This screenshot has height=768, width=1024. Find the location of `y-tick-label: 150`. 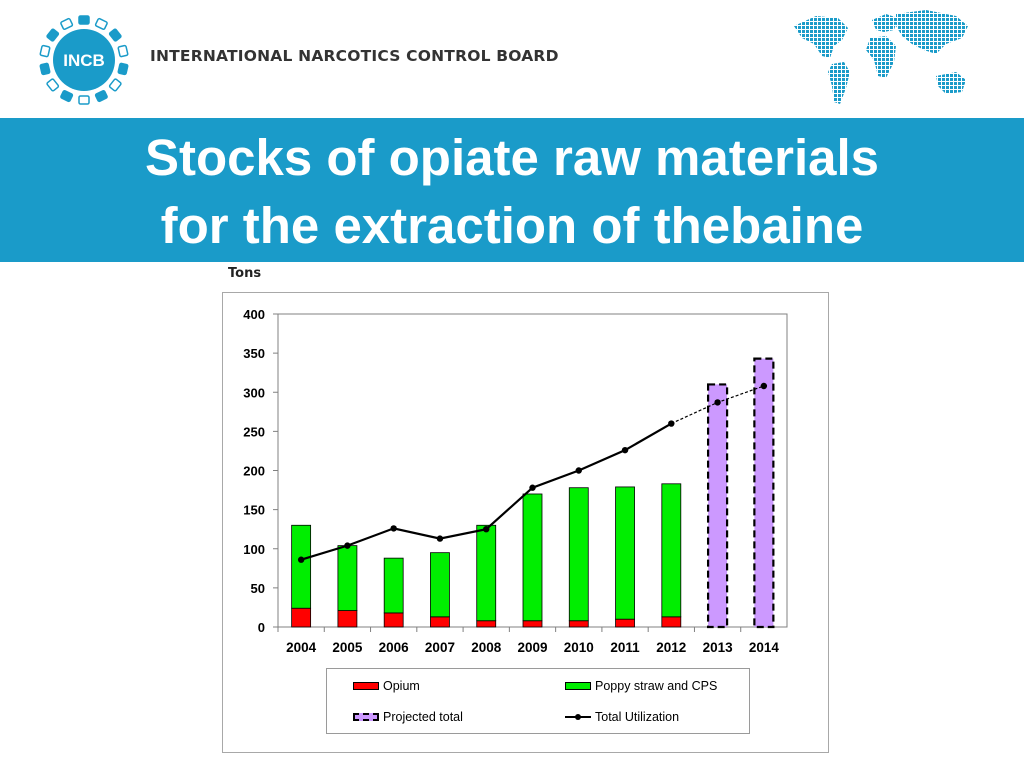

y-tick-label: 150 is located at coordinates (254, 510).